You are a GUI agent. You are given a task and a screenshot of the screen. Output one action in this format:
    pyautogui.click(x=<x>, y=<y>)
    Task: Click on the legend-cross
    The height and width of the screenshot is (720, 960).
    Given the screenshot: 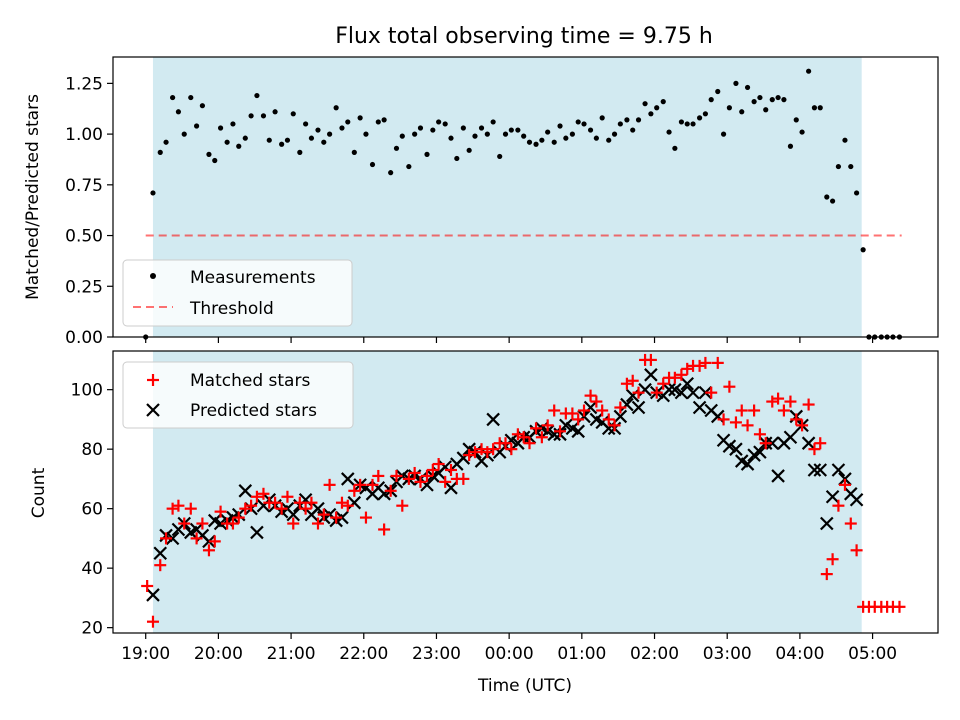 What is the action you would take?
    pyautogui.click(x=153, y=410)
    